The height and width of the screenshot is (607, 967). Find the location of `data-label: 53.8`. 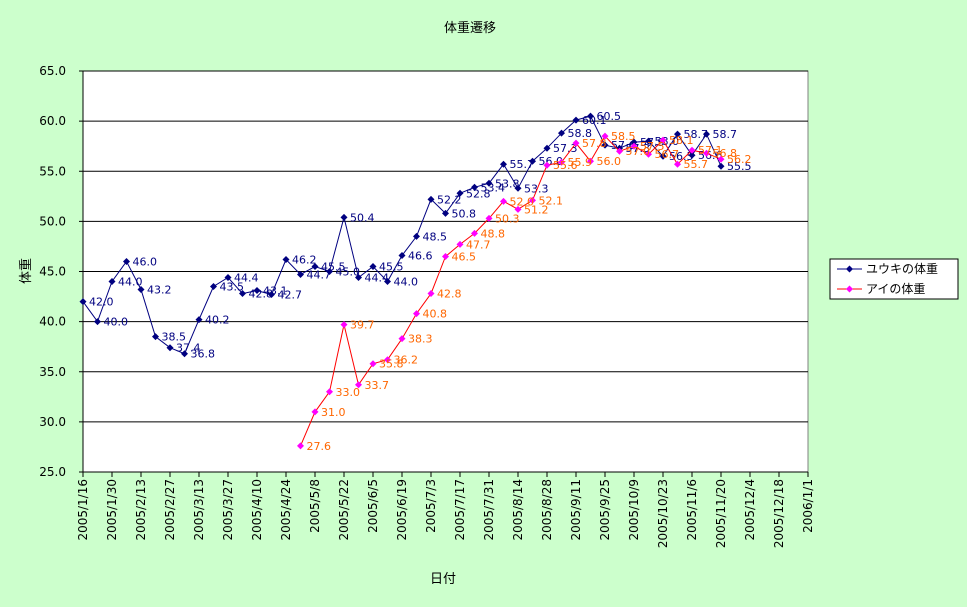

data-label: 53.8 is located at coordinates (507, 183).